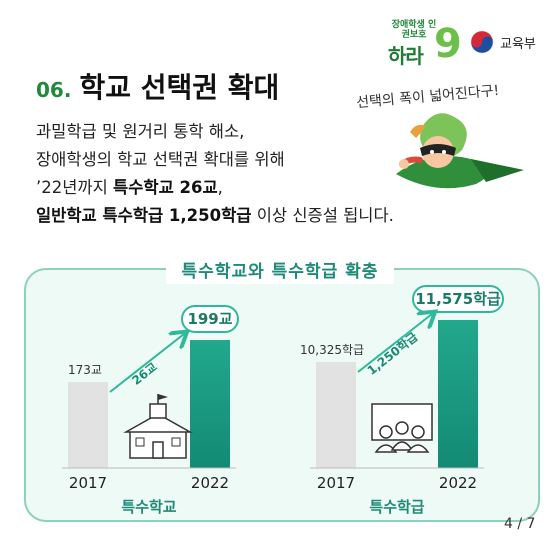 This screenshot has height=560, width=560. I want to click on ministry-logo: 교육부, so click(503, 42).